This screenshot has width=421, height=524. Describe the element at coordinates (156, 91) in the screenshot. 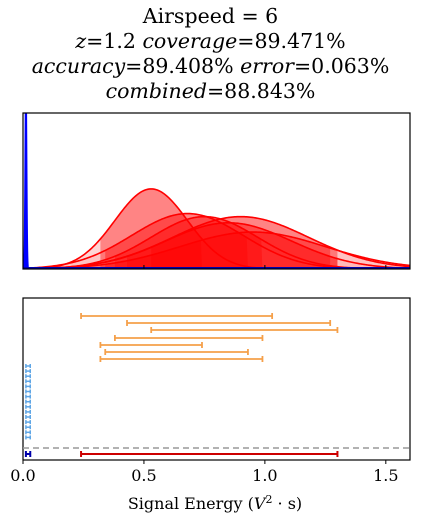

I see `combined-label: combined` at that location.